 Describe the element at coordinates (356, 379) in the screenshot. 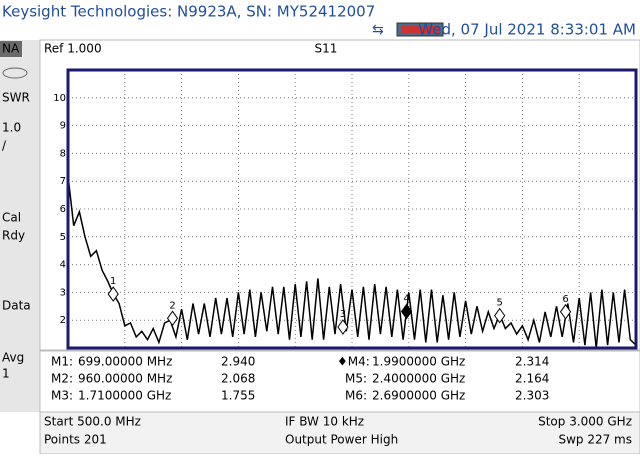

I see `marker-name: M5:` at that location.